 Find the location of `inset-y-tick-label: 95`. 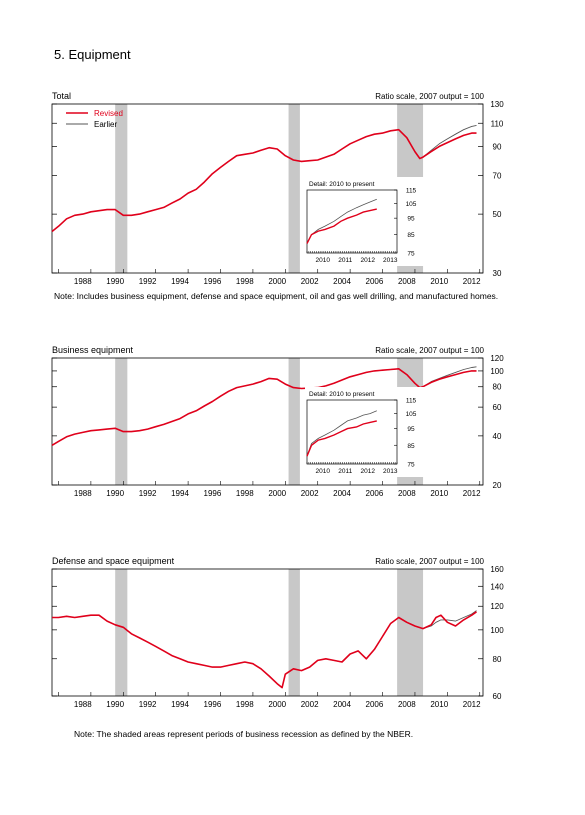

inset-y-tick-label: 95 is located at coordinates (411, 429).